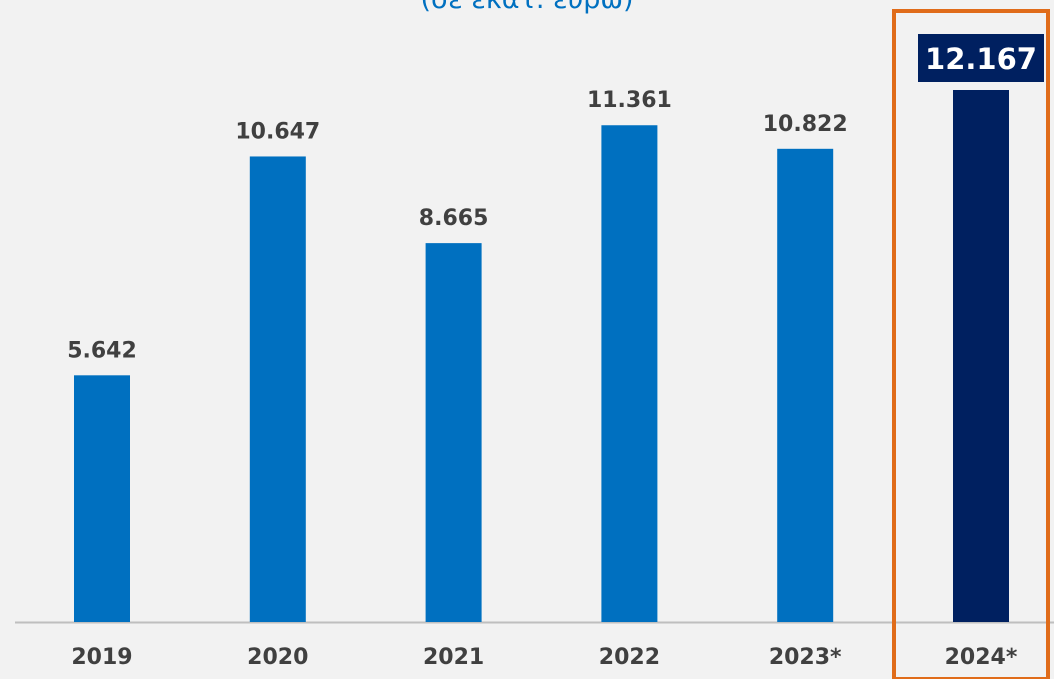  What do you see at coordinates (277, 657) in the screenshot?
I see `x-tick-label: 2020` at bounding box center [277, 657].